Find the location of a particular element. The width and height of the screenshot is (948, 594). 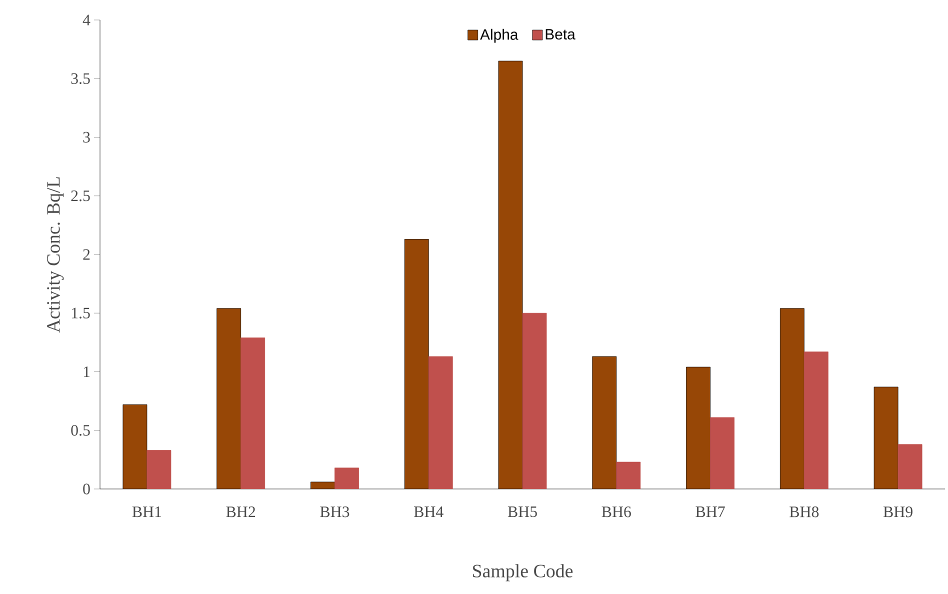

y-tick-label: 3 is located at coordinates (86, 137).